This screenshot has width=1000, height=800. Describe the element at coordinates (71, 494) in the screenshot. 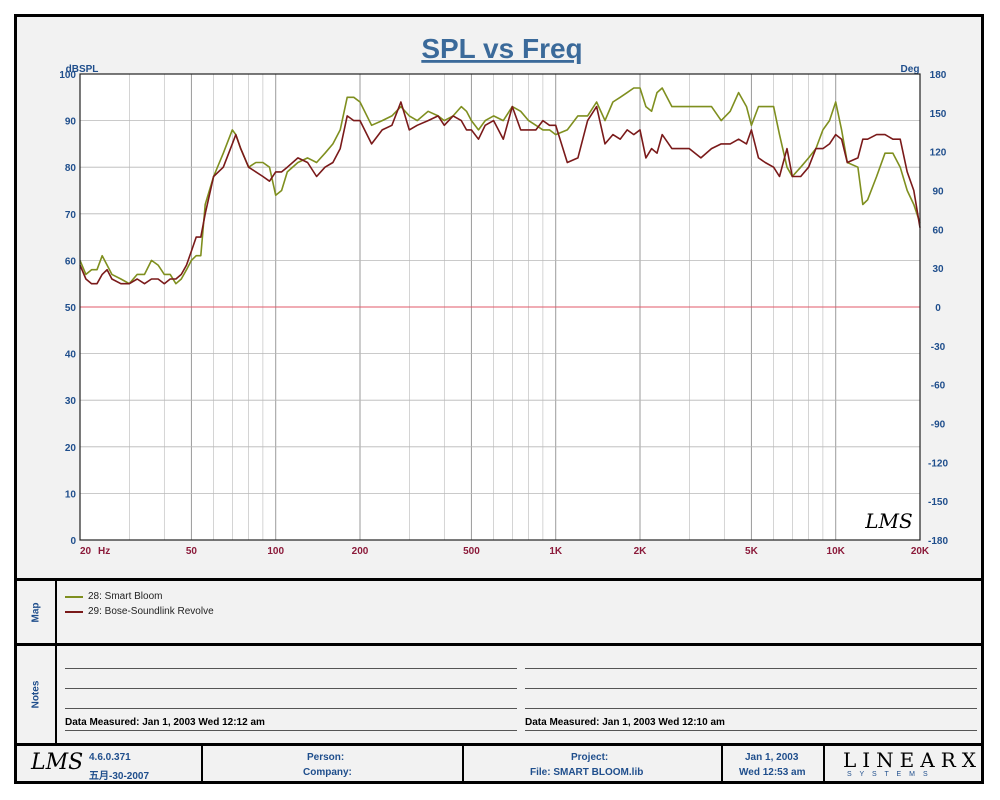

I see `y-tick-label: 10` at that location.